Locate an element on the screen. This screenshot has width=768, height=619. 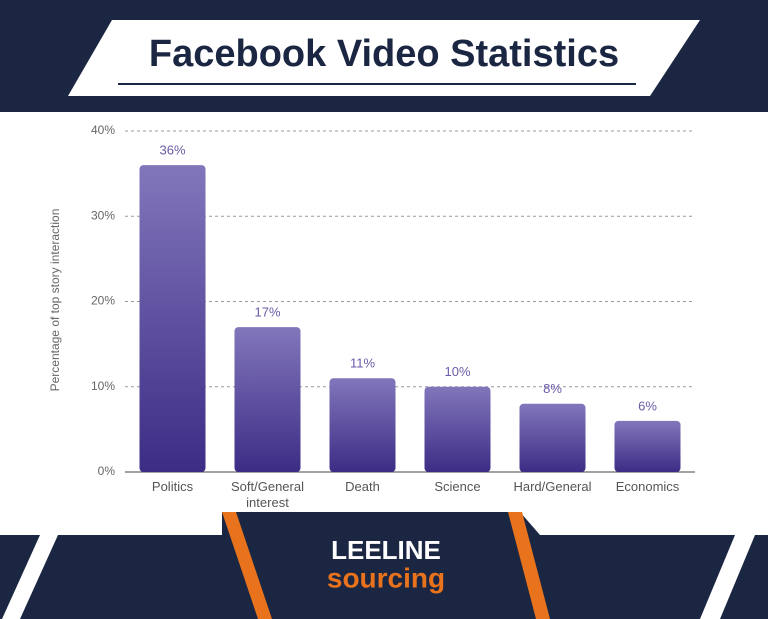
y-tick-label: 30% is located at coordinates (103, 215).